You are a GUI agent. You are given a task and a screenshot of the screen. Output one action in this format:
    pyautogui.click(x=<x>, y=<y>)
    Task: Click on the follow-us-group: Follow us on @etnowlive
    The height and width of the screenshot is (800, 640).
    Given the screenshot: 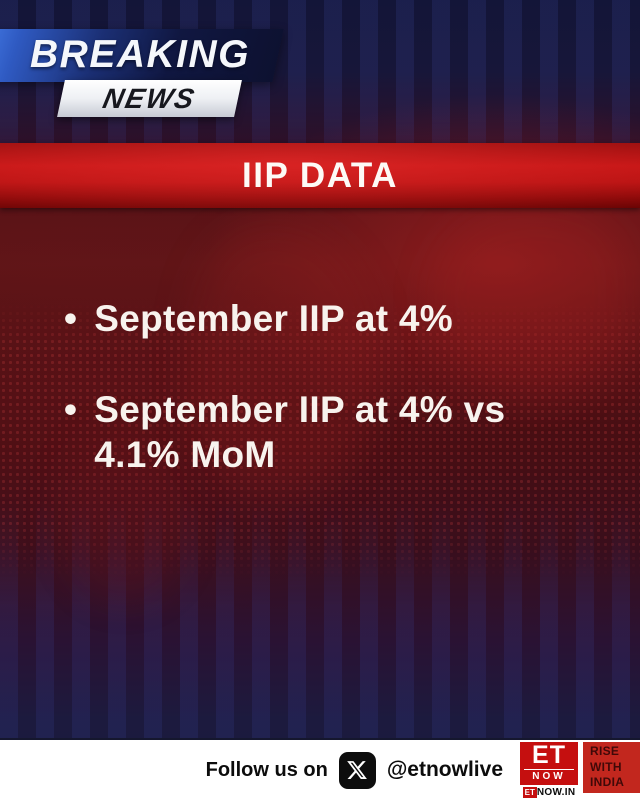 What is the action you would take?
    pyautogui.click(x=354, y=770)
    